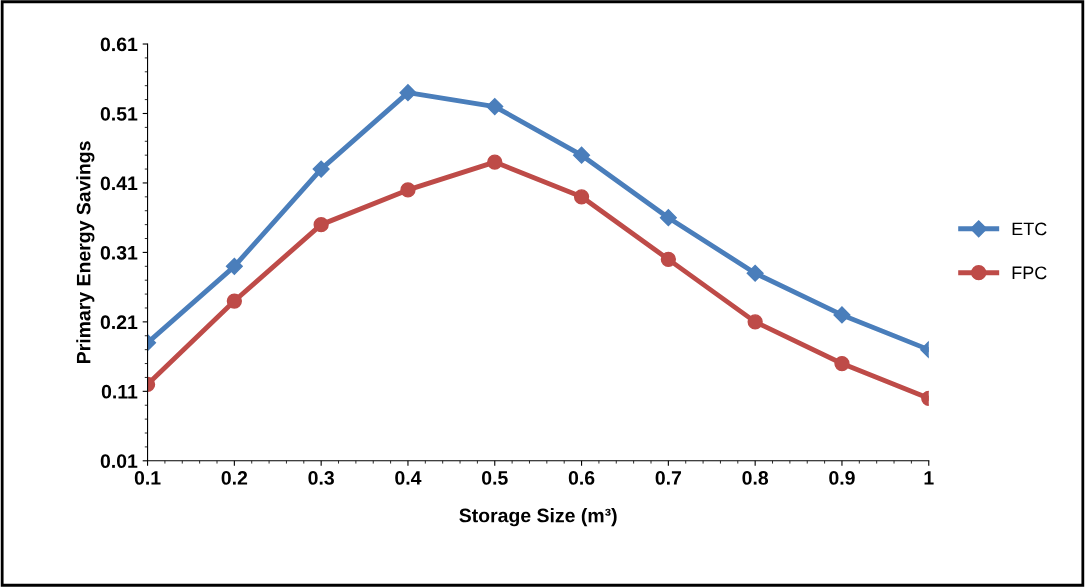 The height and width of the screenshot is (587, 1085). I want to click on x-tick-label: 0.3, so click(321, 478).